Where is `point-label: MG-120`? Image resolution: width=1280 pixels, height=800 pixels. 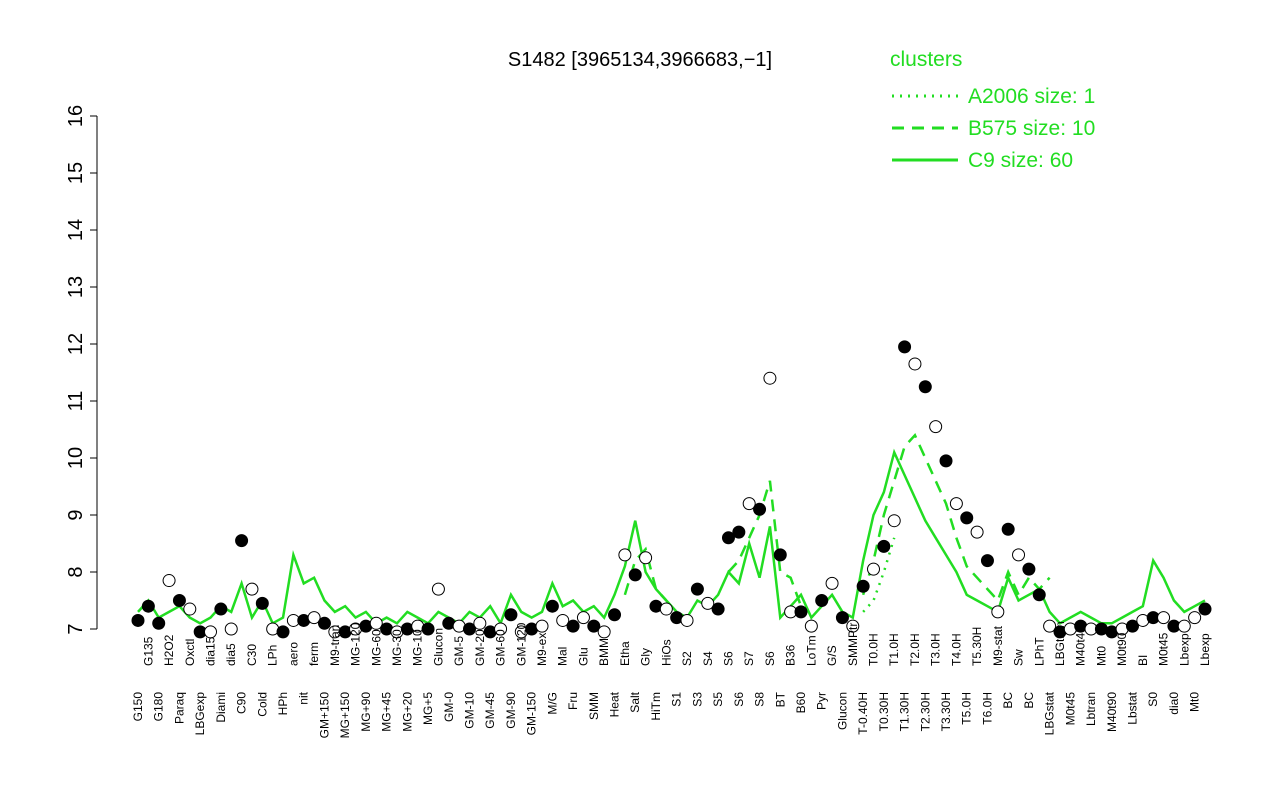 point-label: MG-120 is located at coordinates (356, 644).